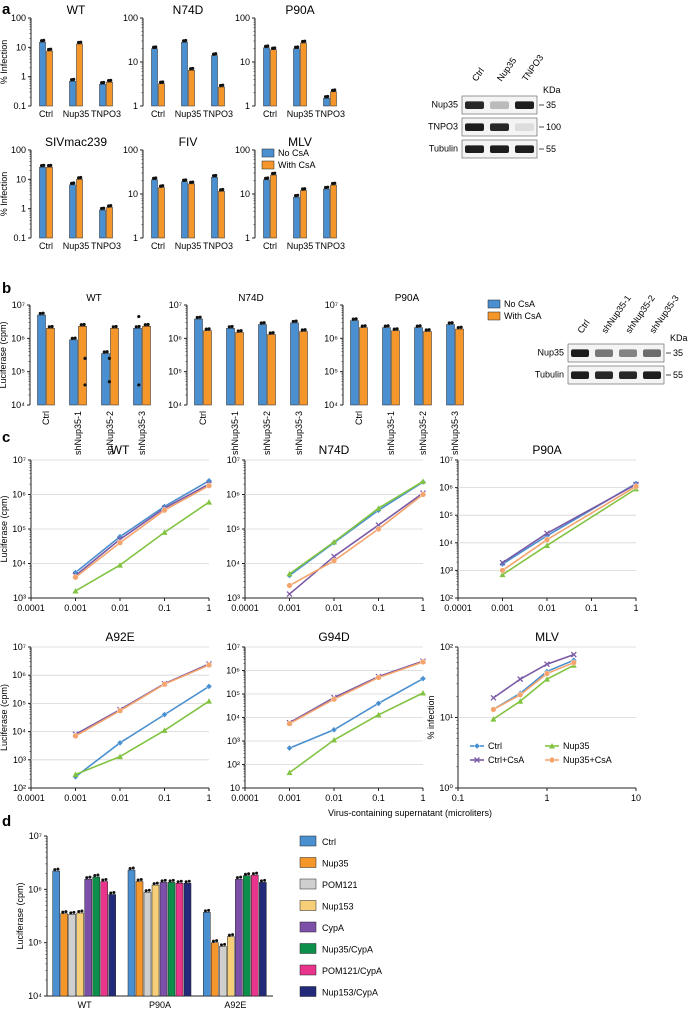 This screenshot has height=1020, width=697. I want to click on series-nup35, so click(142, 546).